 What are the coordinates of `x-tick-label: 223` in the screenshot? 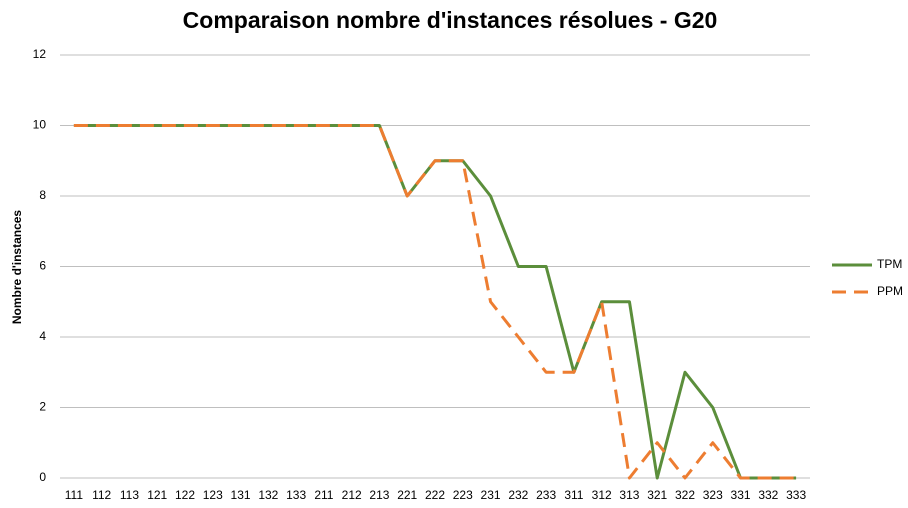 It's located at (463, 495).